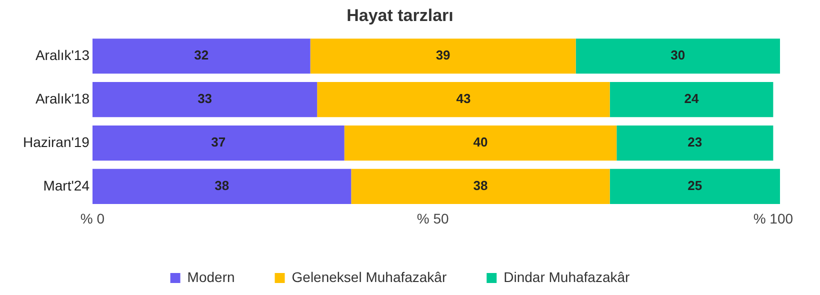 This screenshot has height=295, width=820. I want to click on y-tick-label: Aralık'18, so click(62, 98).